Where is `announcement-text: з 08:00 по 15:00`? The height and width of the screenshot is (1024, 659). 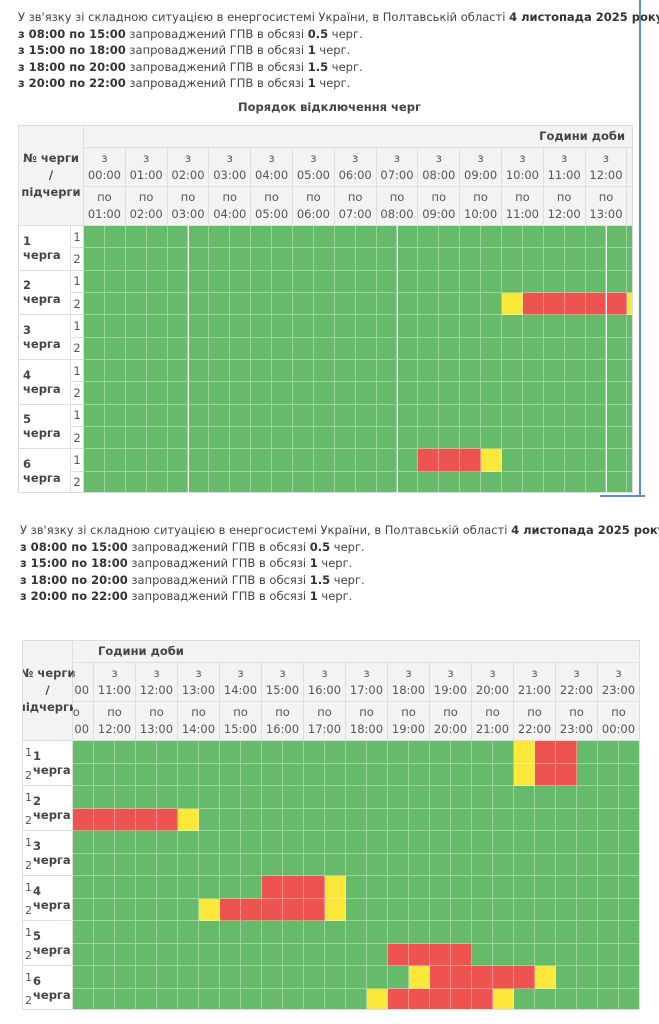 announcement-text: з 08:00 по 15:00 is located at coordinates (74, 546).